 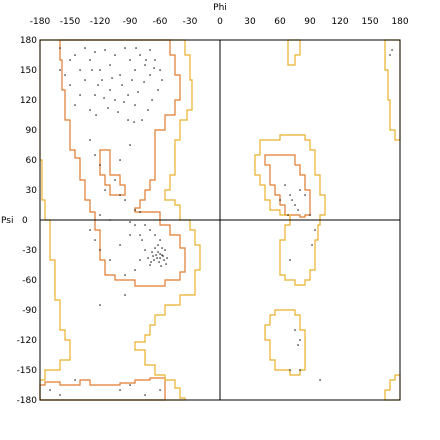 What do you see at coordinates (32, 131) in the screenshot?
I see `y-tick-label: 90` at bounding box center [32, 131].